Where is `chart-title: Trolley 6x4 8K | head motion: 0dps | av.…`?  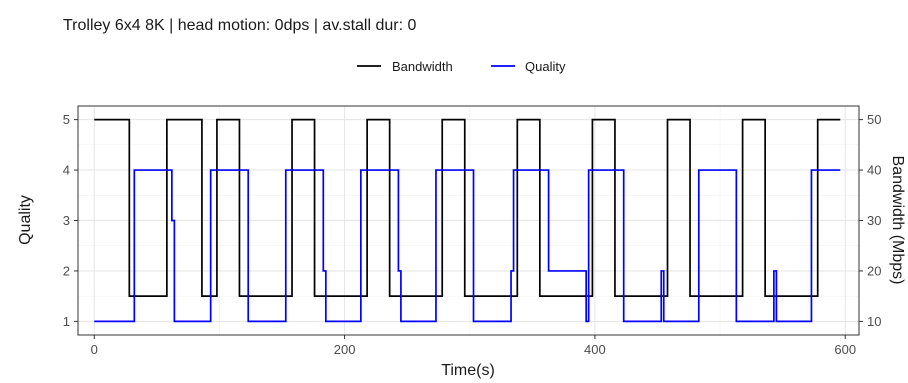 chart-title: Trolley 6x4 8K | head motion: 0dps | av.… is located at coordinates (239, 25).